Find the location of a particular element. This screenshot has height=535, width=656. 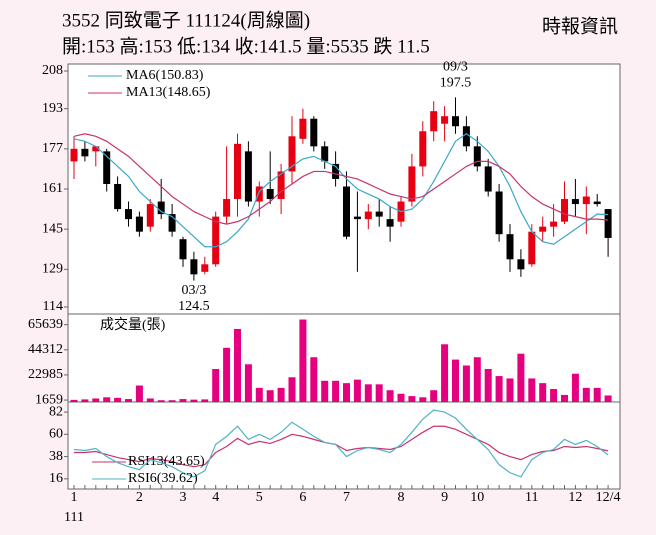

rsi-line is located at coordinates (341, 446).